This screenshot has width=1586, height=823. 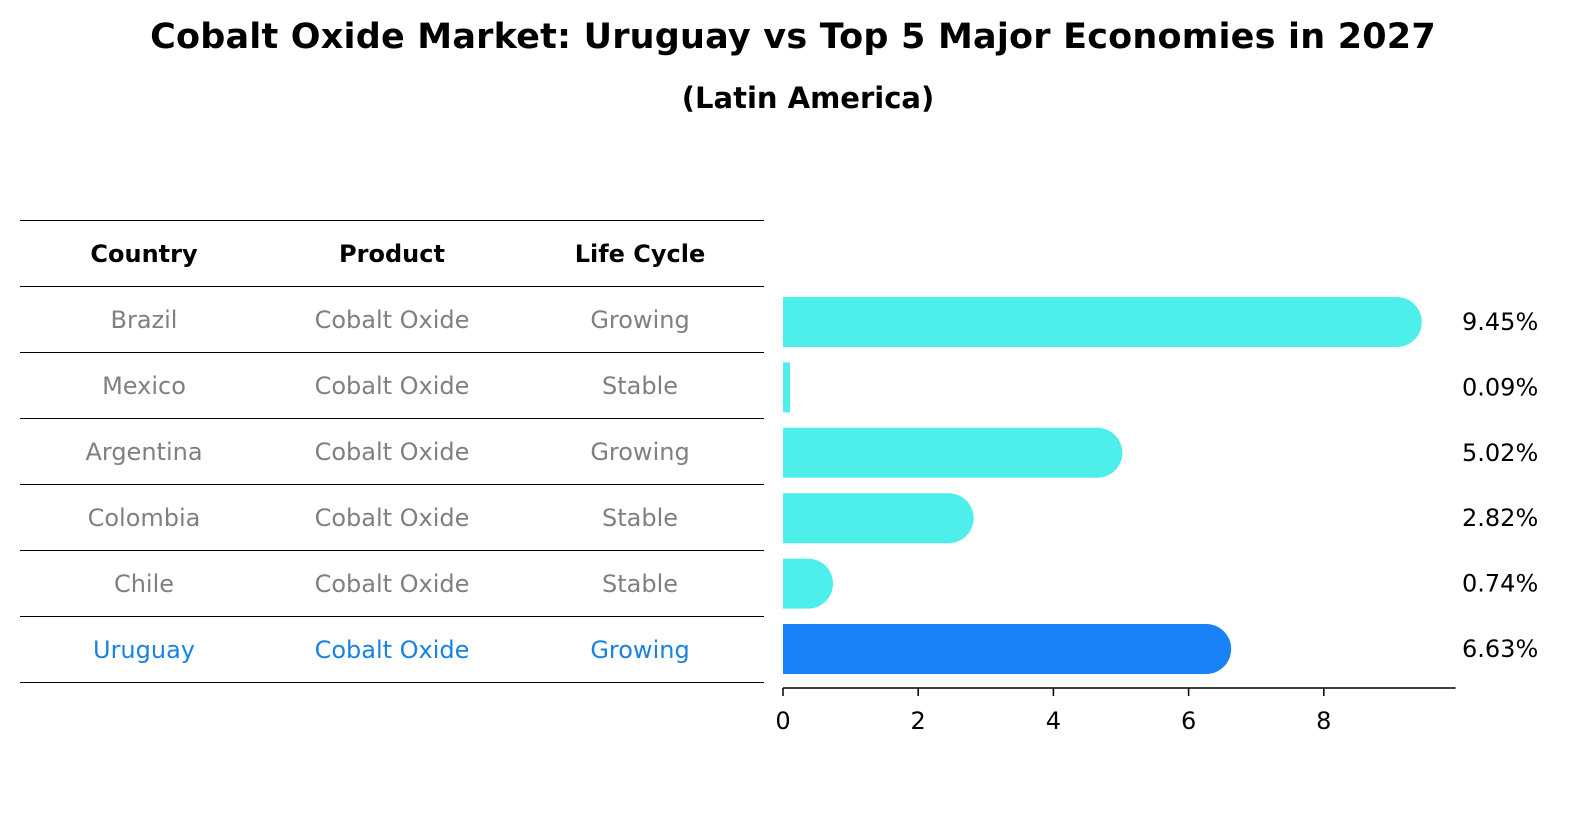 What do you see at coordinates (1500, 649) in the screenshot?
I see `value-label-uruguay: 6.63%` at bounding box center [1500, 649].